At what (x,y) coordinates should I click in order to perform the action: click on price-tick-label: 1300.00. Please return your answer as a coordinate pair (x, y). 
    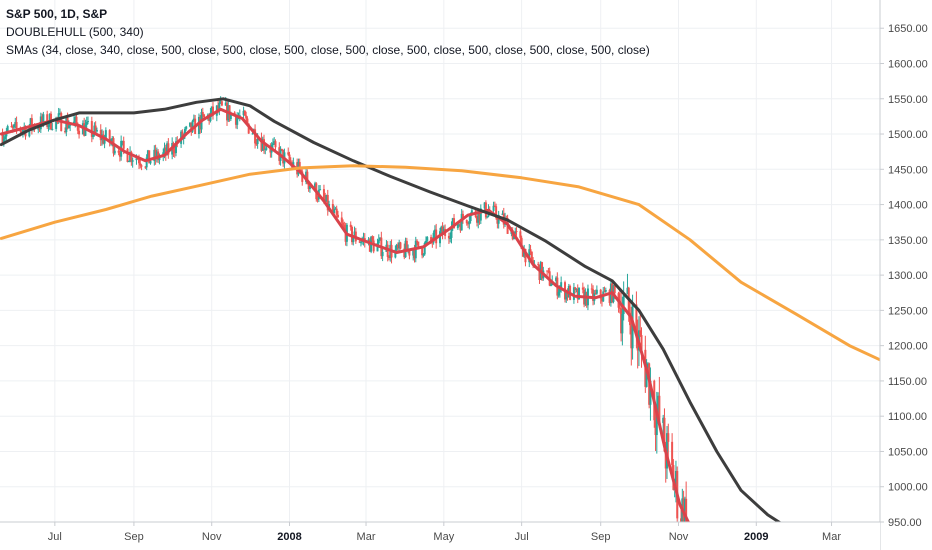
    Looking at the image, I should click on (908, 276).